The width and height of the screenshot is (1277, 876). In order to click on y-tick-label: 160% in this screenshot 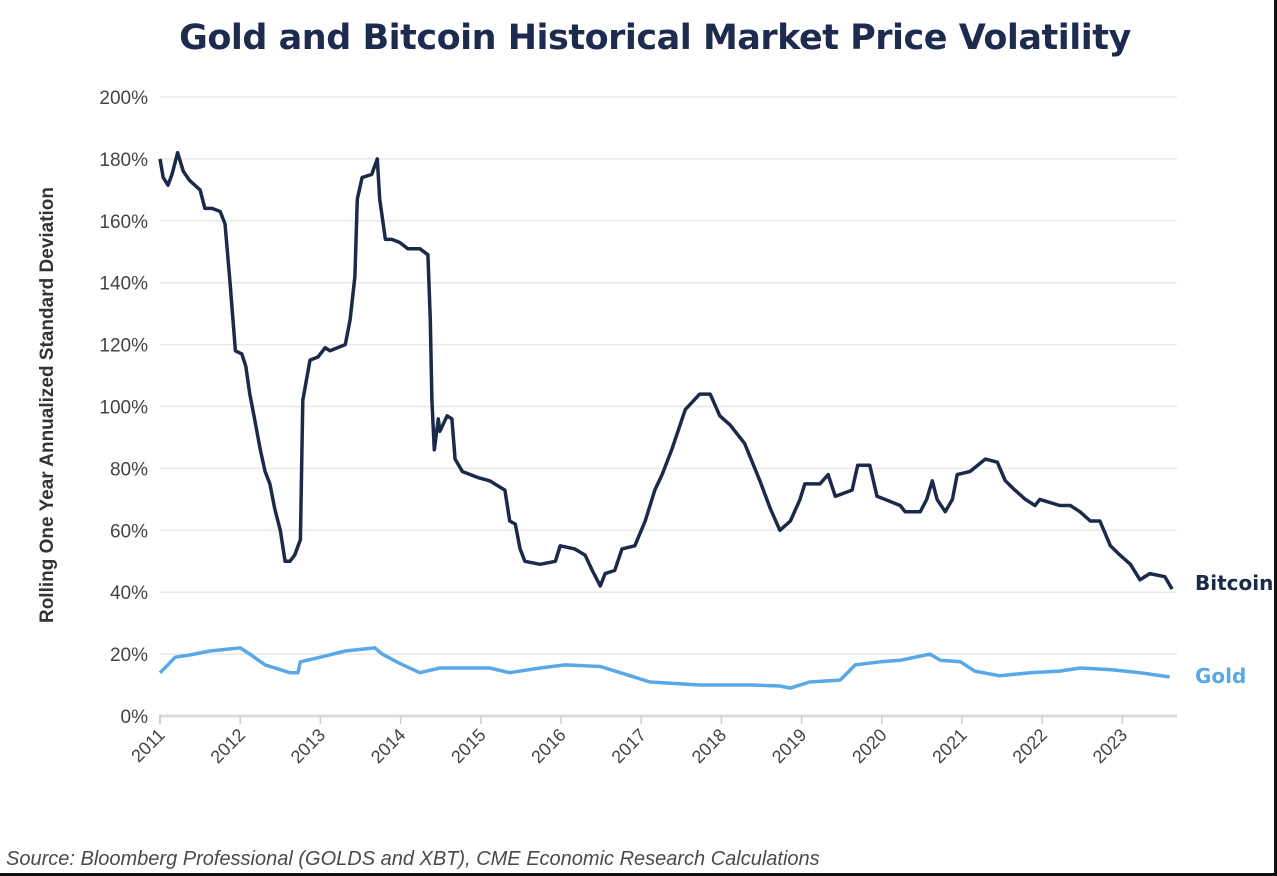, I will do `click(123, 222)`.